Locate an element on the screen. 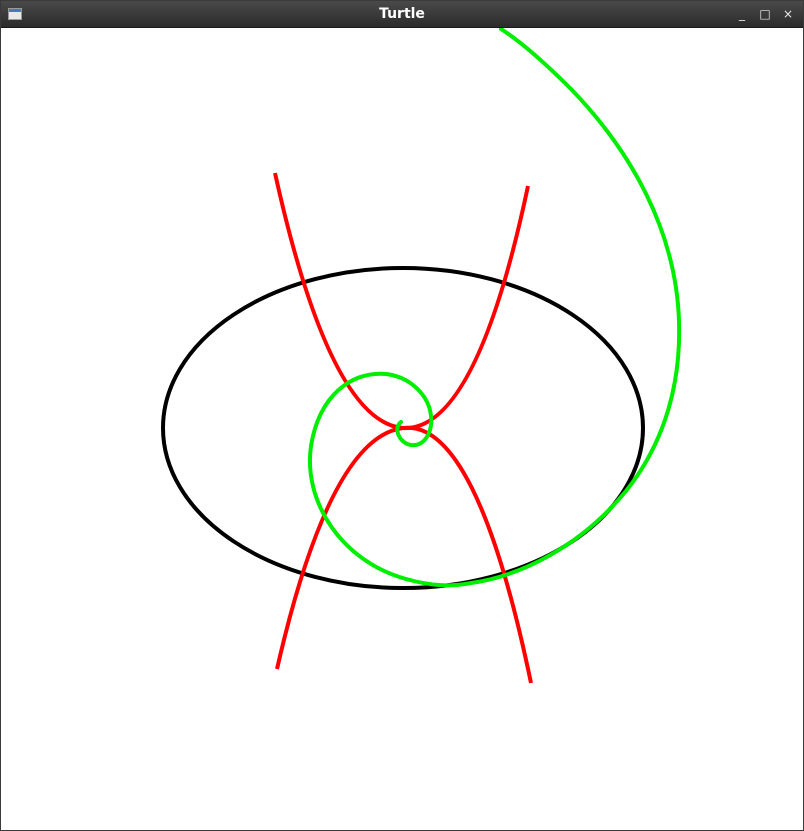 This screenshot has height=831, width=804. parabola-upper-curve is located at coordinates (401, 301).